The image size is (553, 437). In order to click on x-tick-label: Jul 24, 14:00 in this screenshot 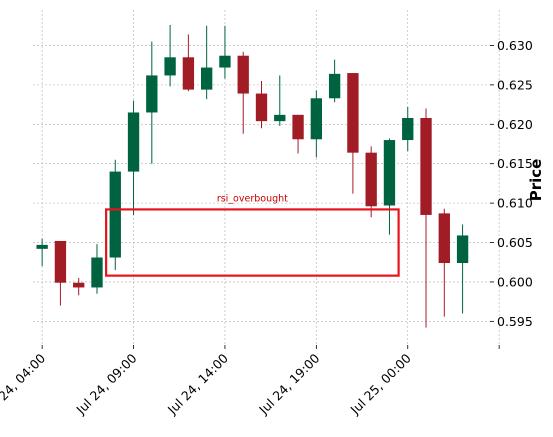, I will do `click(197, 383)`.